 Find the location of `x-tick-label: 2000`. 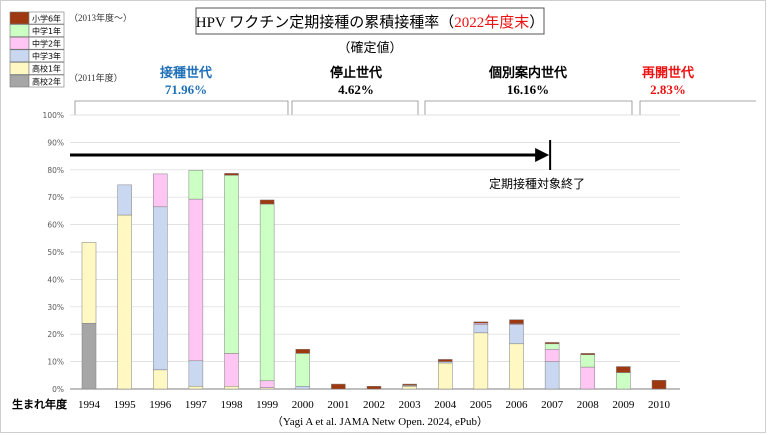

x-tick-label: 2000 is located at coordinates (303, 405).